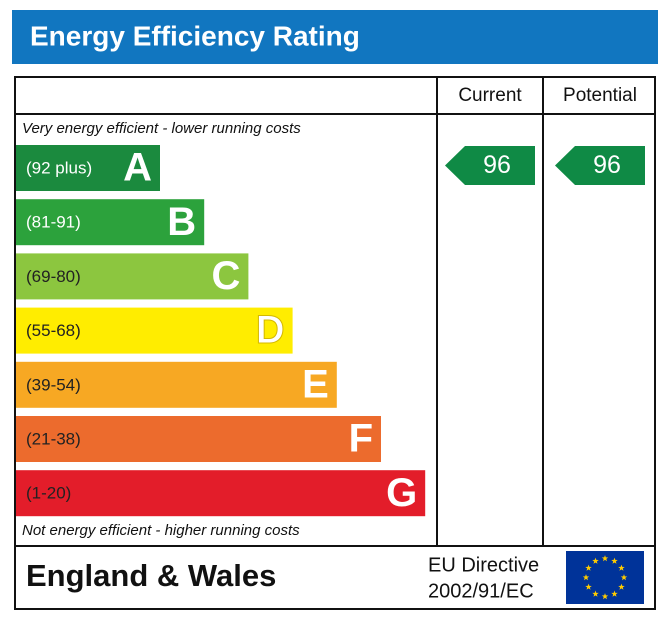  Describe the element at coordinates (483, 565) in the screenshot. I see `directive: EU Directive` at that location.